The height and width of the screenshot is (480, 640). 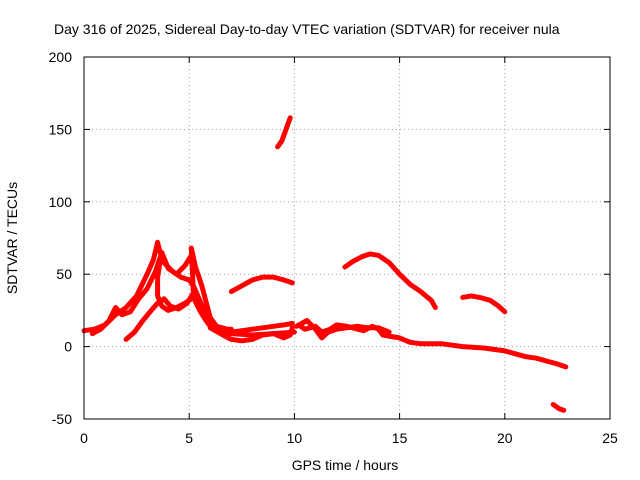 I want to click on y-tick-label: 0, so click(x=68, y=347).